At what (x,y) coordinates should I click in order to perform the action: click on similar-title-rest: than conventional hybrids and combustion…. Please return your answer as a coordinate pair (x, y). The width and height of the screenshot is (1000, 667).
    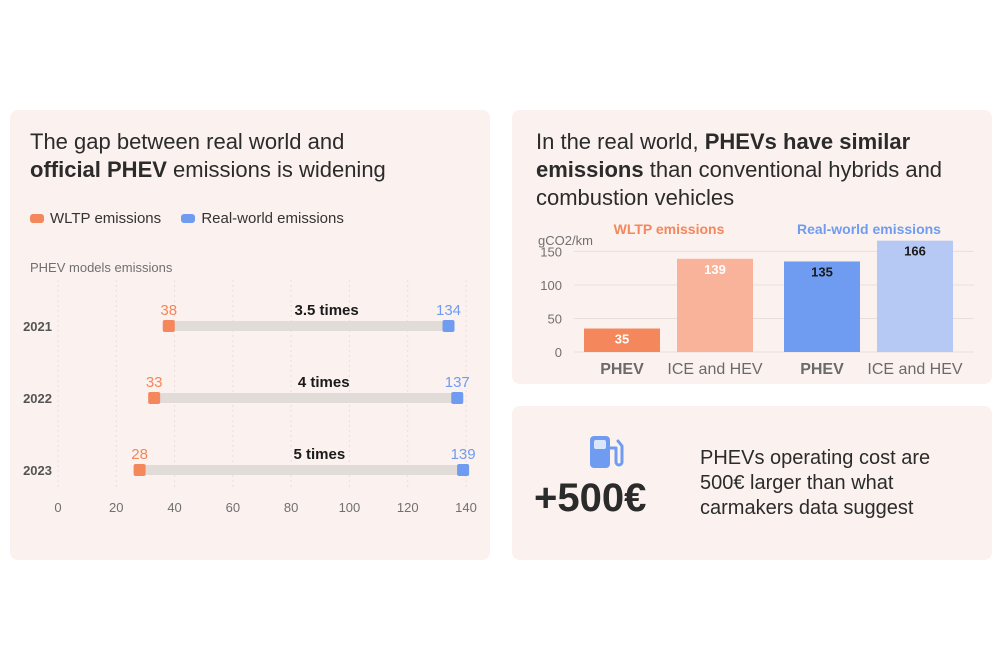
    Looking at the image, I should click on (739, 183).